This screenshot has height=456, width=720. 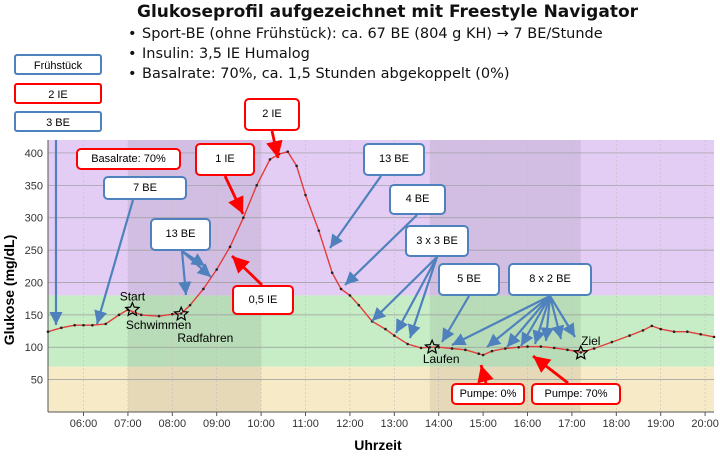 I want to click on x-tick-label: 15:00, so click(x=483, y=424).